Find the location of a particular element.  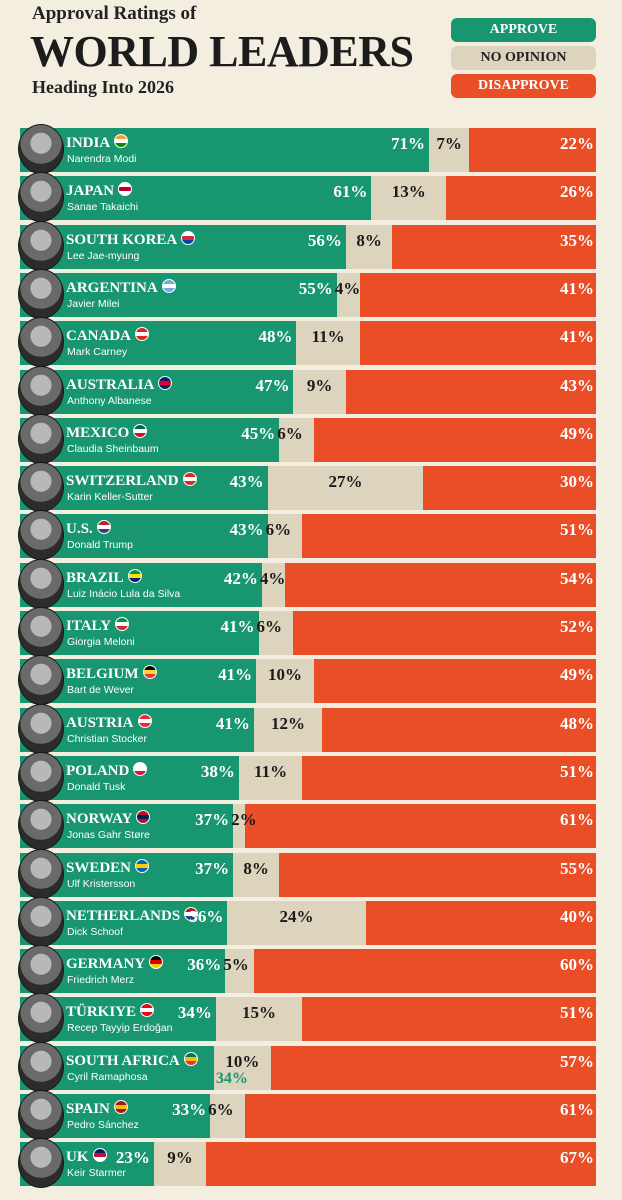

chart-row: BRAZIL Luiz Inácio Lula da Silva 42% 4% 54% is located at coordinates (311, 583).